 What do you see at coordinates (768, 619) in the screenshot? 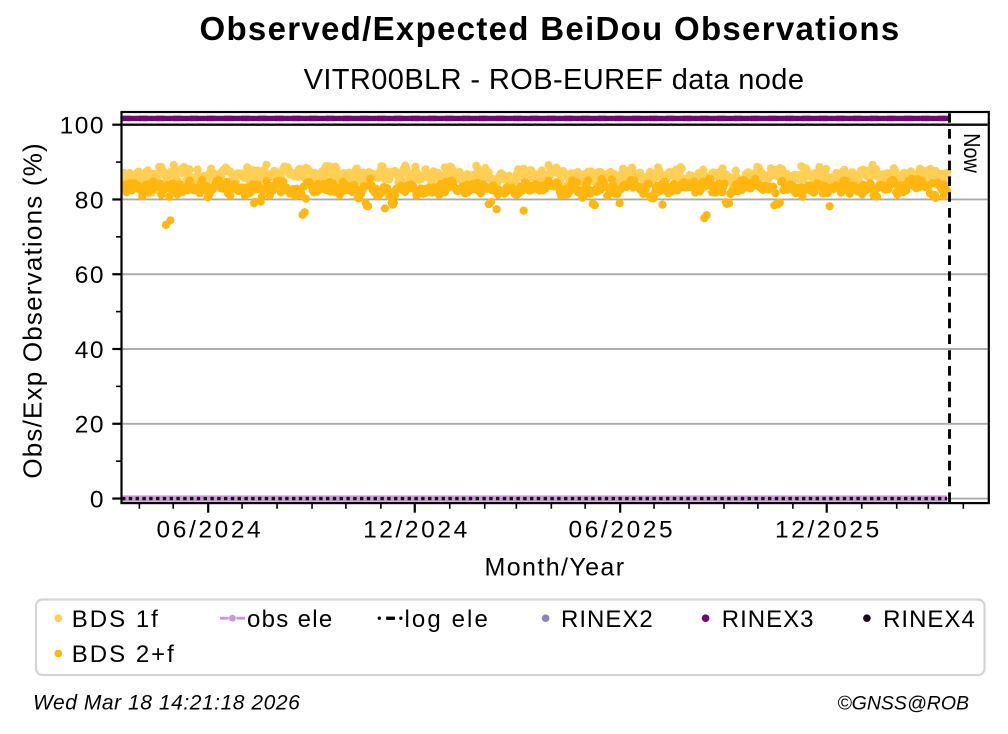
I see `svg-text: RINEX3` at bounding box center [768, 619].